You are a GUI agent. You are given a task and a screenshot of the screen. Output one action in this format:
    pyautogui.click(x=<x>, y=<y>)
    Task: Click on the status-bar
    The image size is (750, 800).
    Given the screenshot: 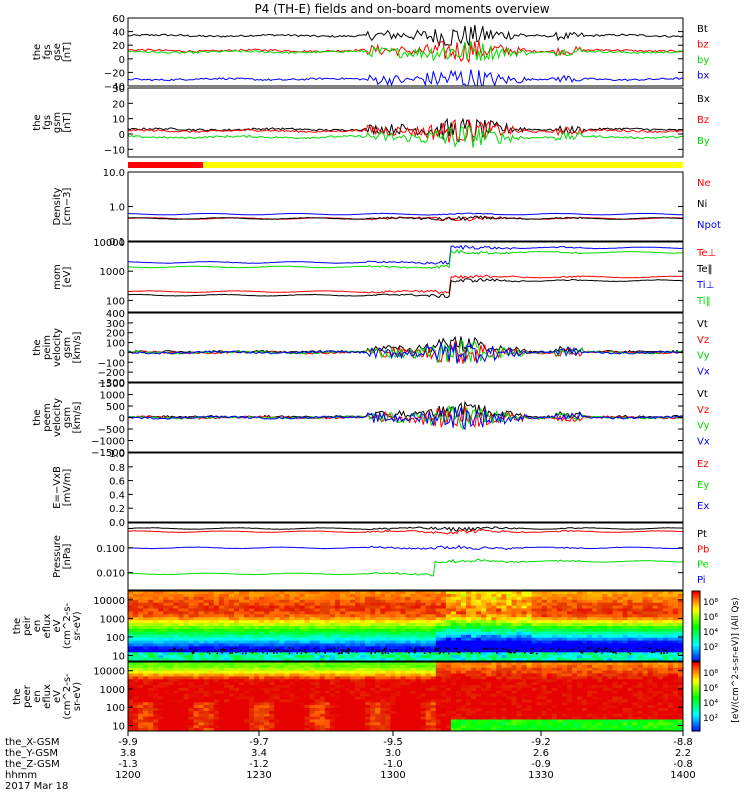 What is the action you would take?
    pyautogui.click(x=405, y=165)
    